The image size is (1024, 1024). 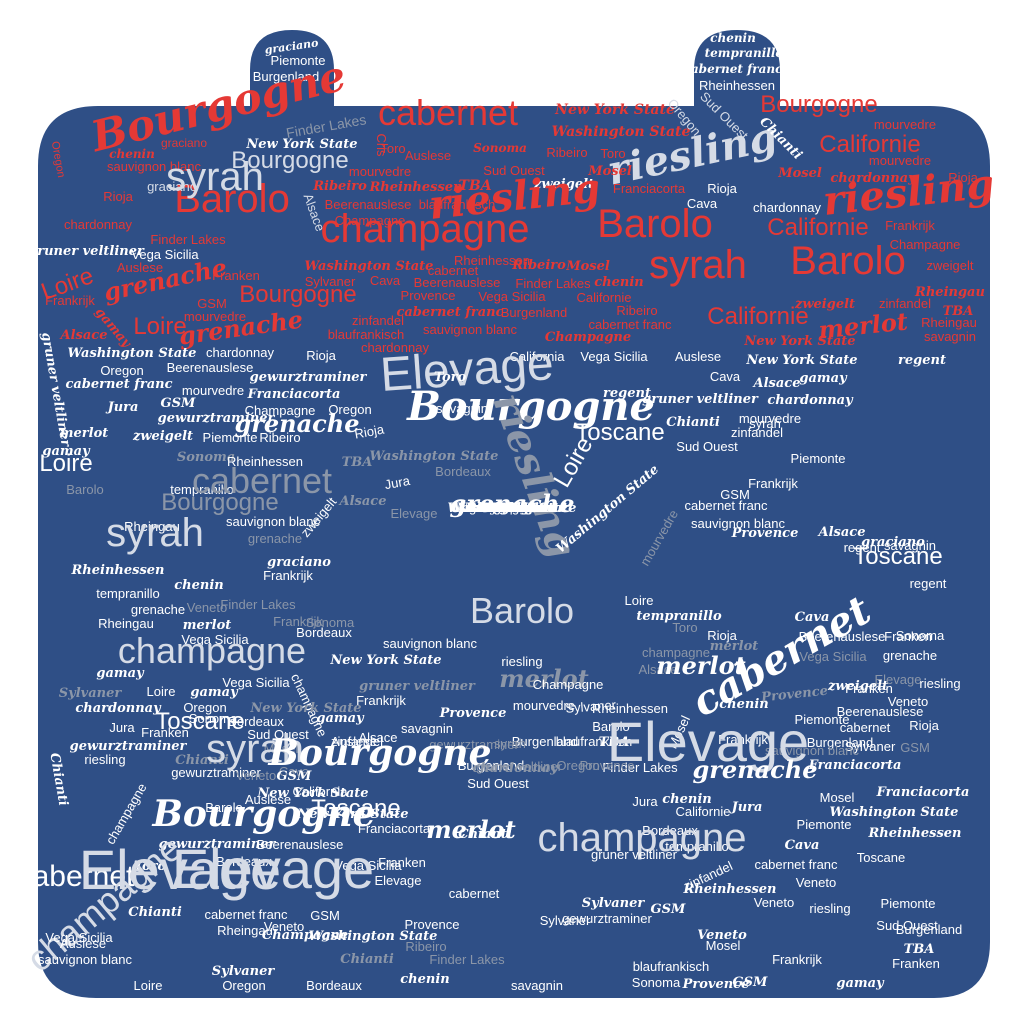 What do you see at coordinates (609, 171) in the screenshot?
I see `cloud-word: Mosel` at bounding box center [609, 171].